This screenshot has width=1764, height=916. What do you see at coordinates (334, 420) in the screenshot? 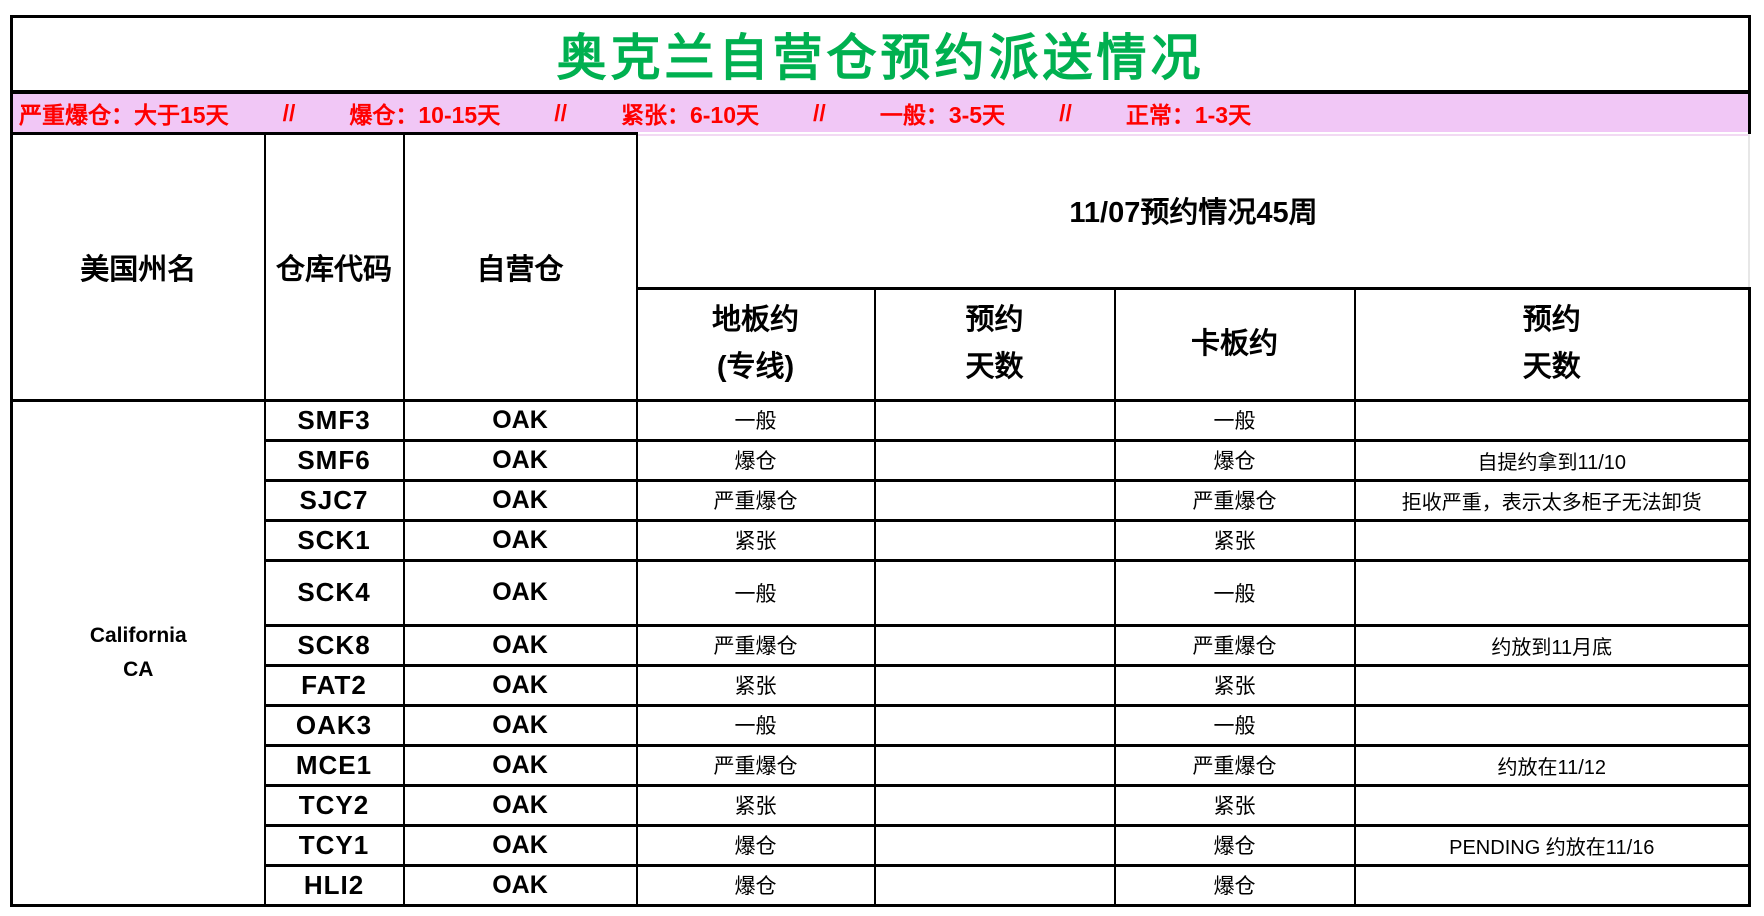
I see `warehouse-code-cell: SMF3` at bounding box center [334, 420].